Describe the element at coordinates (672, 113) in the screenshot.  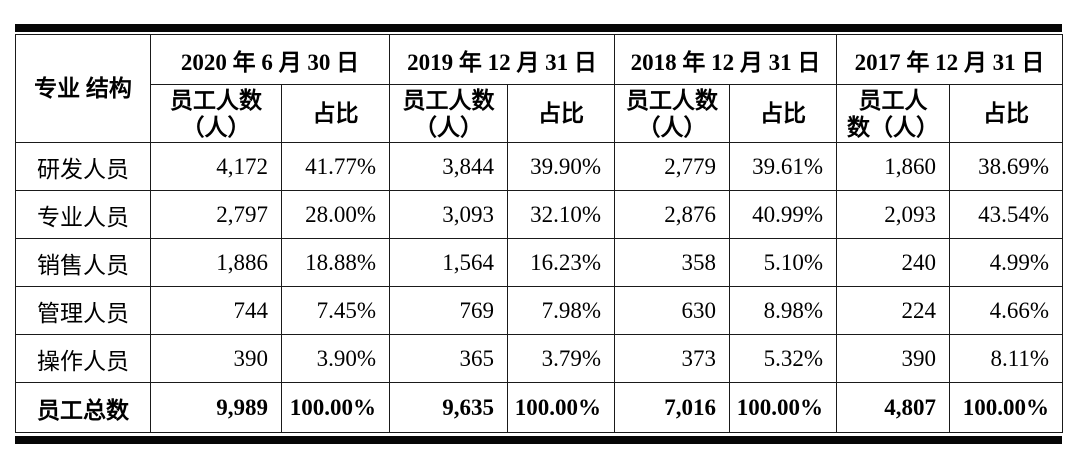
I see `subheader-headcount-2018: 员工人数 （人）` at that location.